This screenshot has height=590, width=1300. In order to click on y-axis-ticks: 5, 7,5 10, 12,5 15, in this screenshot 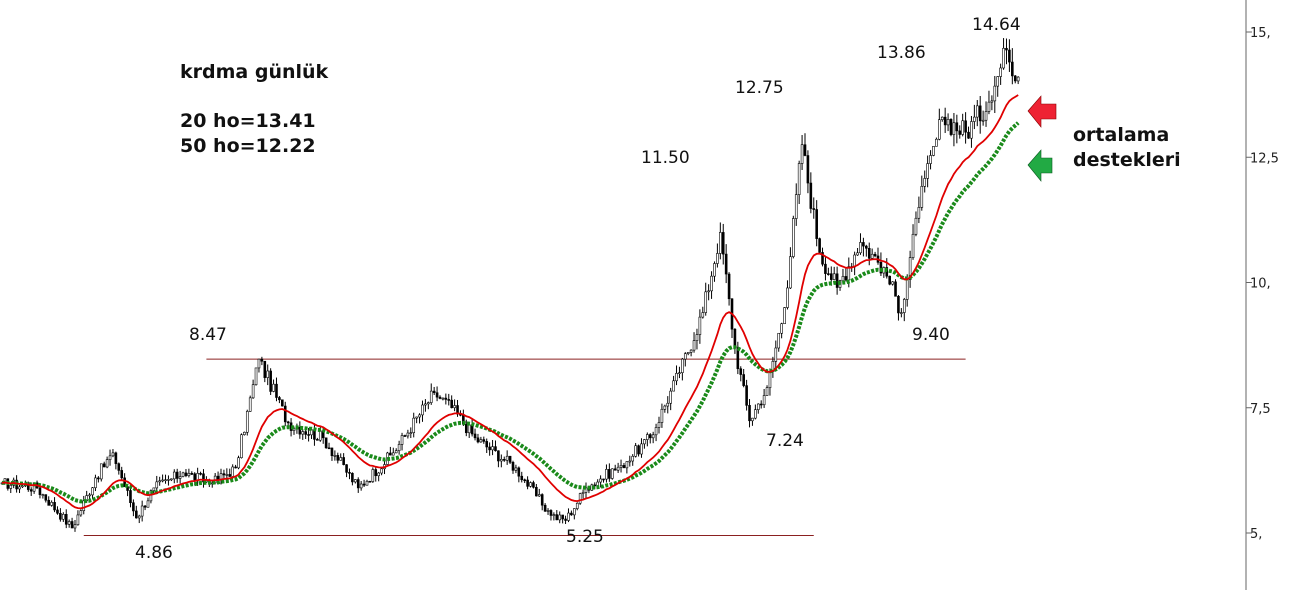, I will do `click(1262, 284)`.